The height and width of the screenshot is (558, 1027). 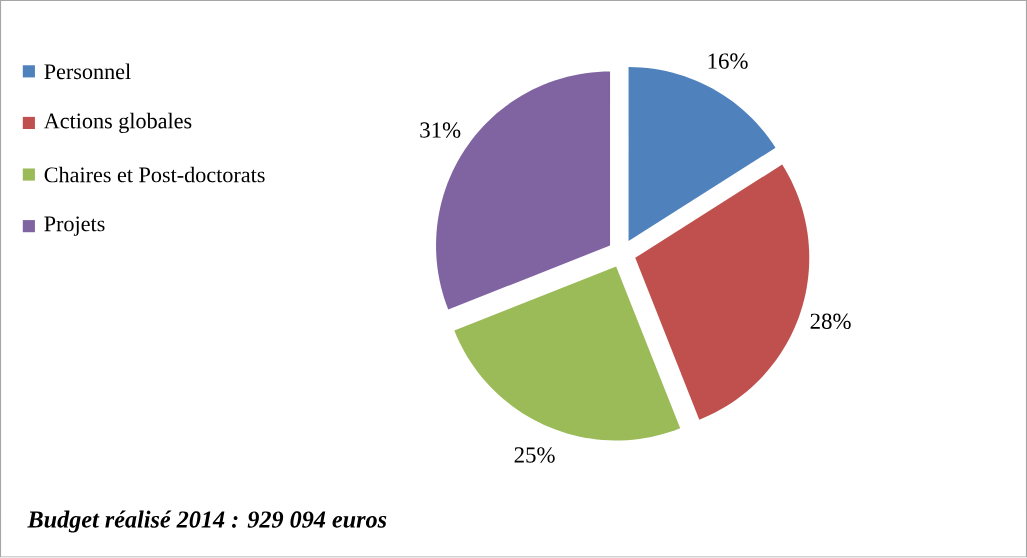 I want to click on legend-label: Chaires et Post-doctorats, so click(x=154, y=174).